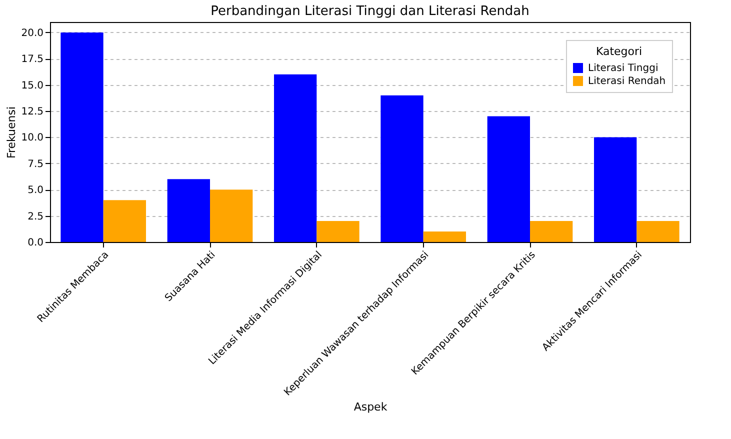 The image size is (731, 439). What do you see at coordinates (32, 33) in the screenshot?
I see `y-tick-label: 20.0` at bounding box center [32, 33].